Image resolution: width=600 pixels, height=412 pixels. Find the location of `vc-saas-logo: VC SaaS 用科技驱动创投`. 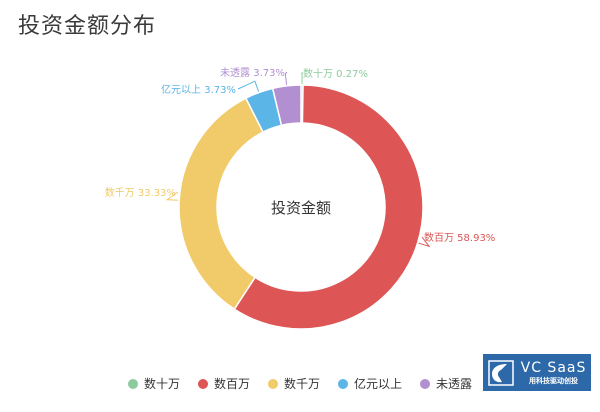

vc-saas-logo: VC SaaS 用科技驱动创投 is located at coordinates (537, 372).